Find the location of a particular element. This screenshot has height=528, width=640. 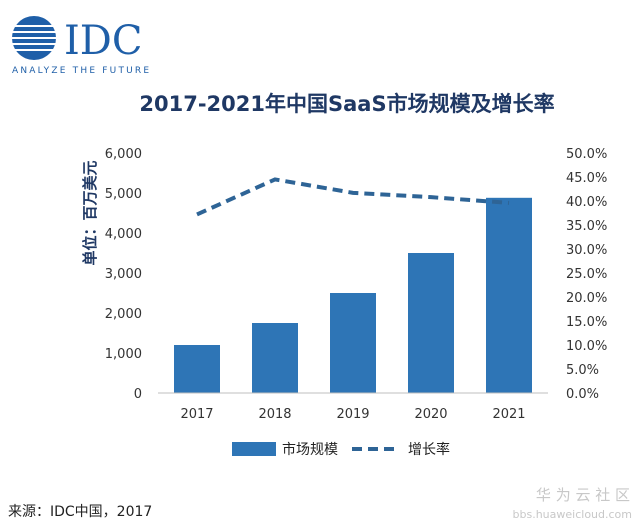

x-tick-label: 2017 is located at coordinates (196, 414).